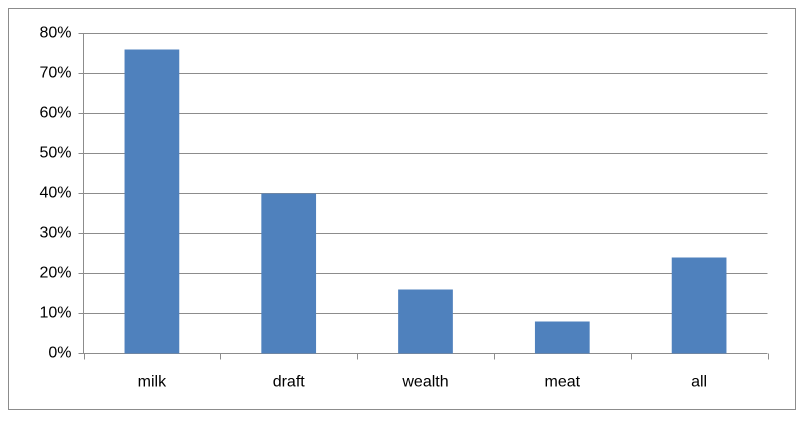  I want to click on y-tick-label: 60%, so click(55, 113).